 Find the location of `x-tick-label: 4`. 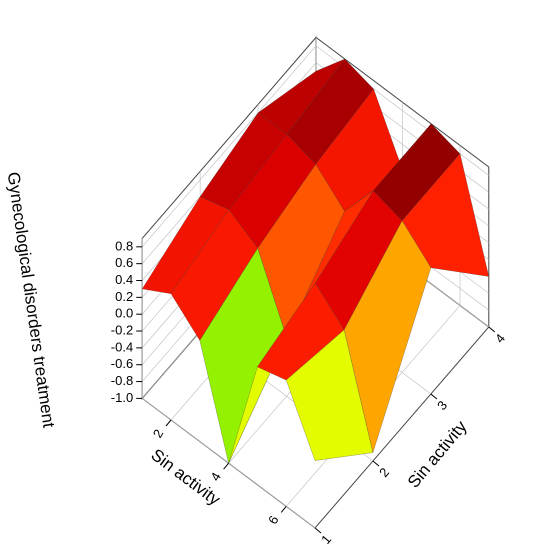

x-tick-label: 4 is located at coordinates (215, 477).